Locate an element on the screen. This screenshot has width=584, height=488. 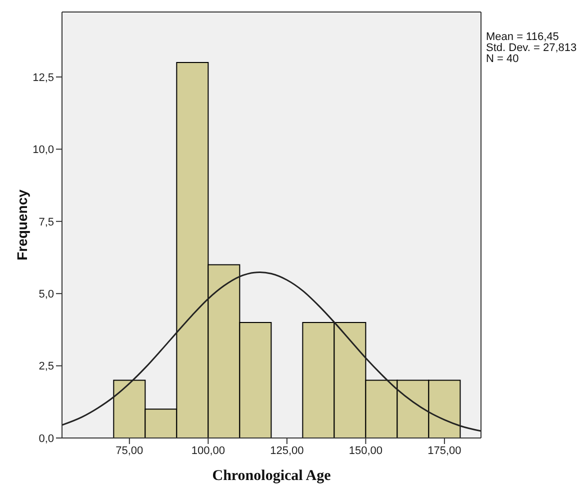
text: Mean = 116,45 is located at coordinates (523, 37).